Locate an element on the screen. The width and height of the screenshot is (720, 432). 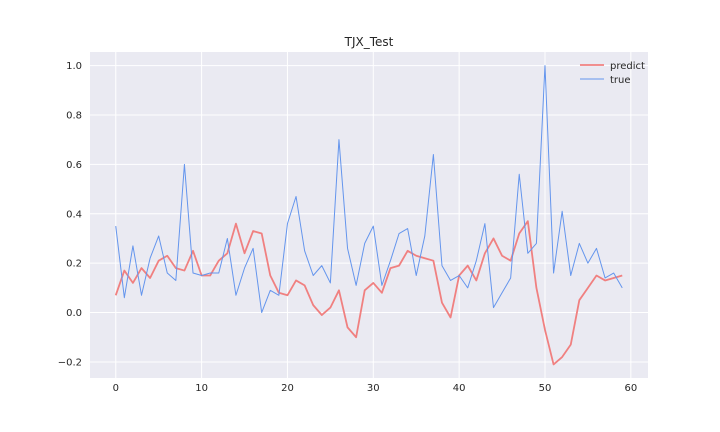
y-tick-label: 0.4 is located at coordinates (74, 214).